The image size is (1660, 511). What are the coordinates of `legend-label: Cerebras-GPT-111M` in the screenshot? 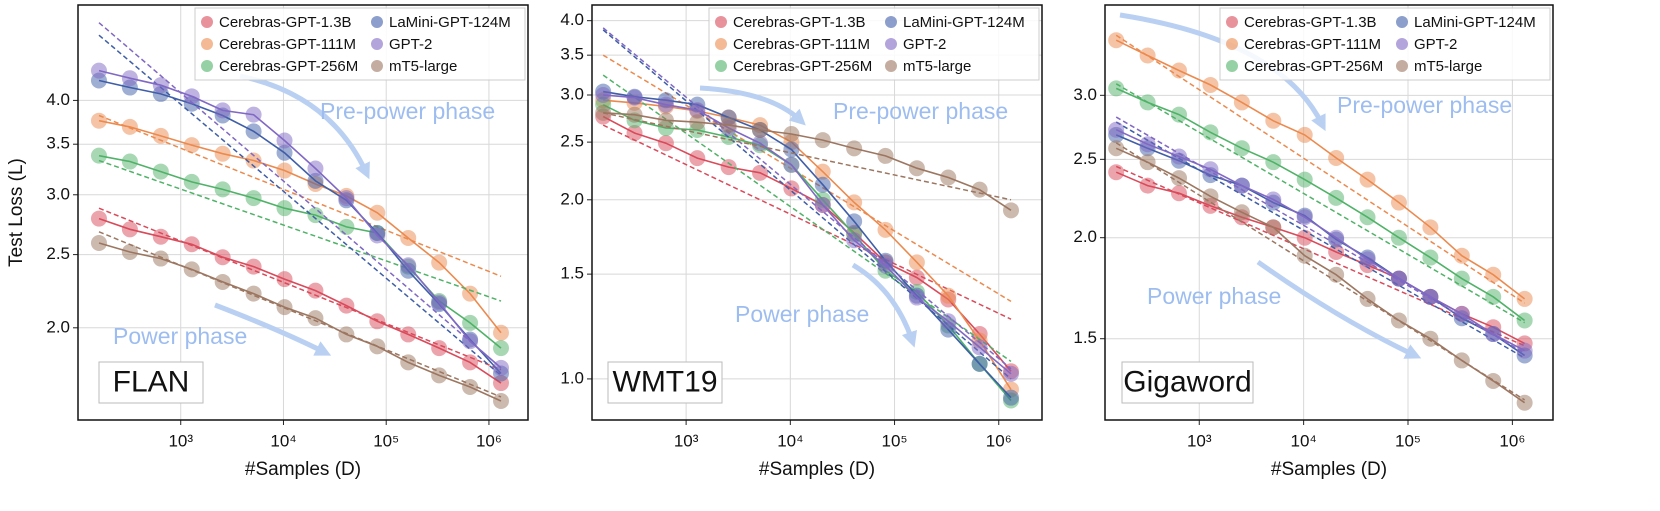 It's located at (801, 44).